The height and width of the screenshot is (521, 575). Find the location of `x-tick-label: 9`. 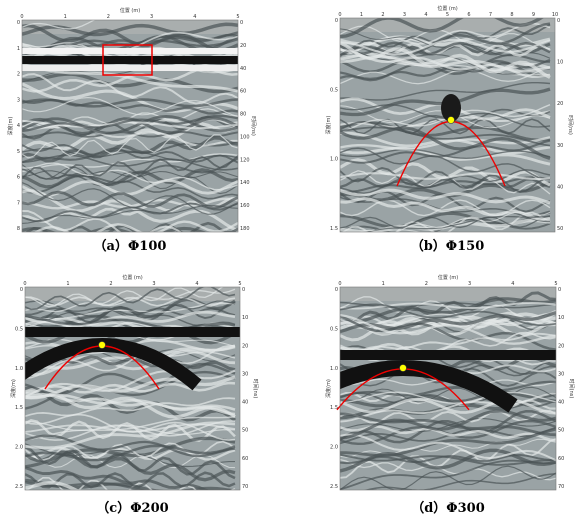

x-tick-label: 9 is located at coordinates (533, 15).